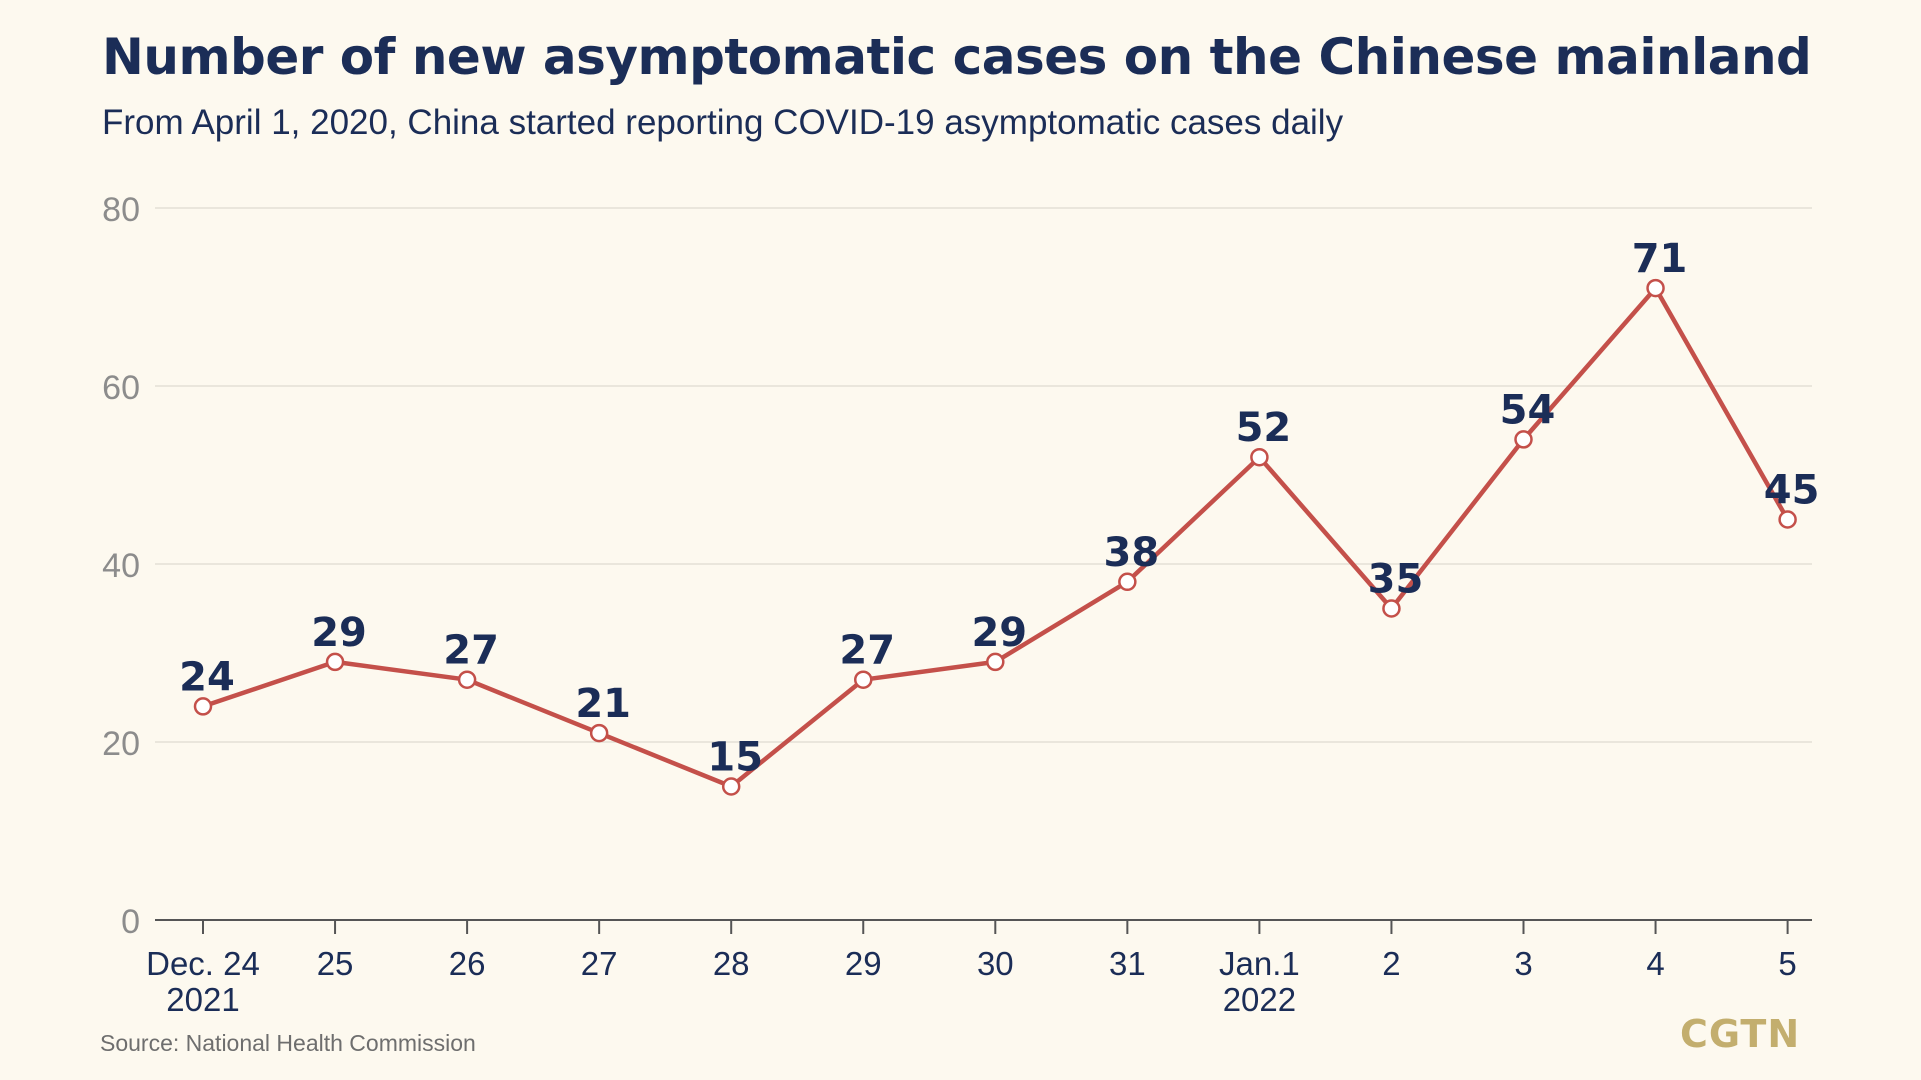 Image resolution: width=1921 pixels, height=1080 pixels. What do you see at coordinates (995, 963) in the screenshot?
I see `x-tick-label: 30` at bounding box center [995, 963].